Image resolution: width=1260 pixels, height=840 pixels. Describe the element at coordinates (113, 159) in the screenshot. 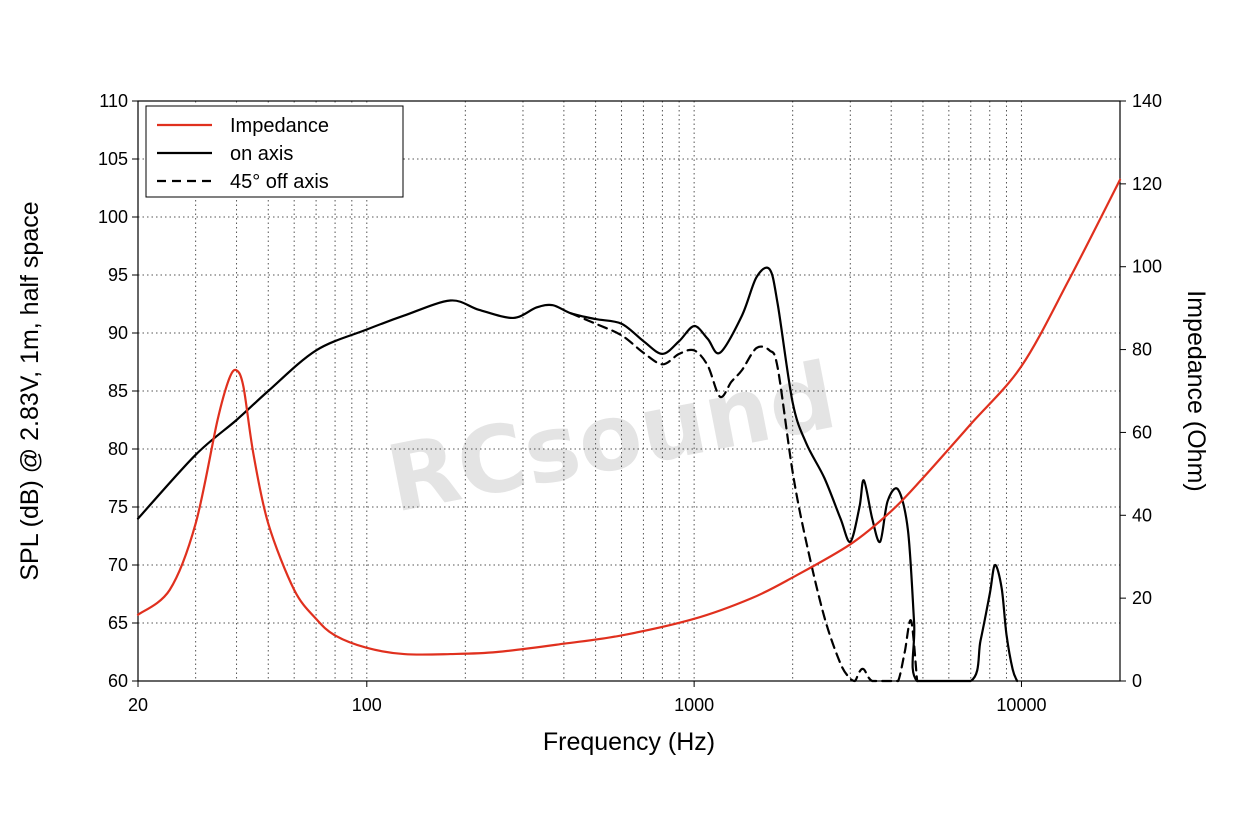

I see `y-tick-label: 105` at that location.